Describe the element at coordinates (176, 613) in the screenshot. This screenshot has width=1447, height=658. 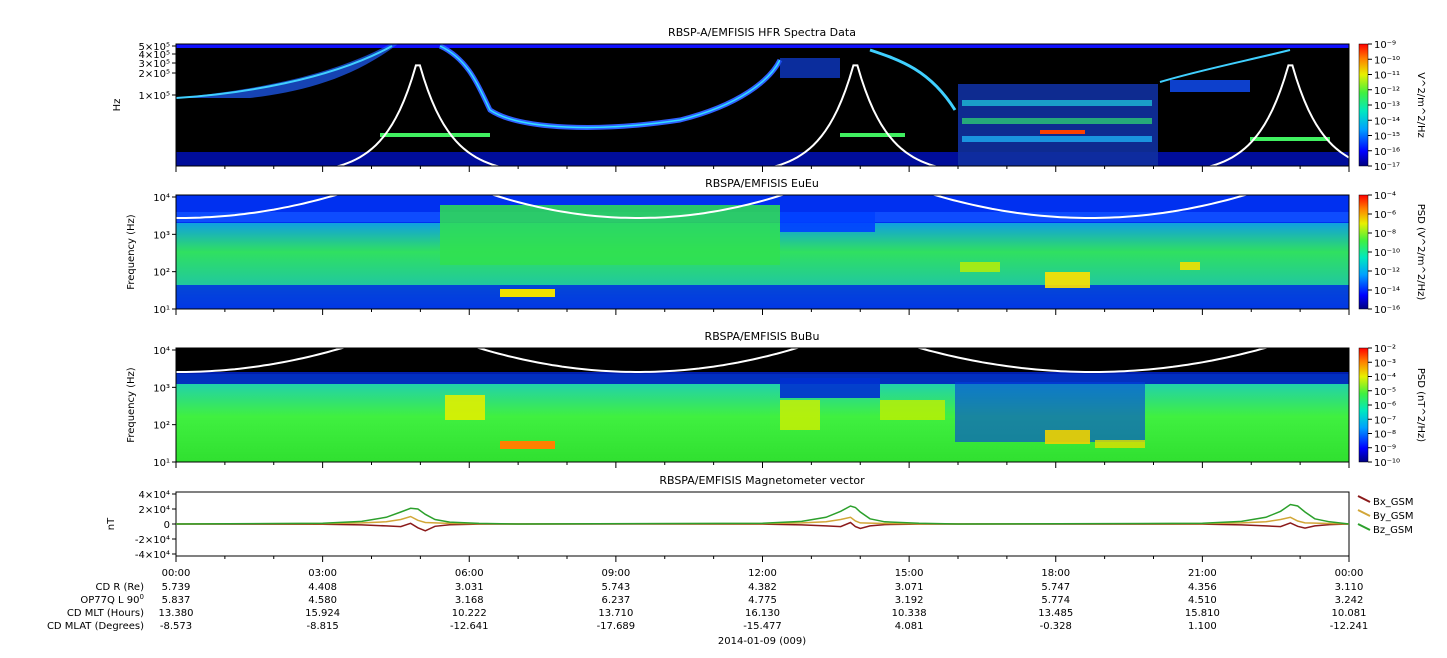
I see `ephemeris-value: 13.380` at that location.